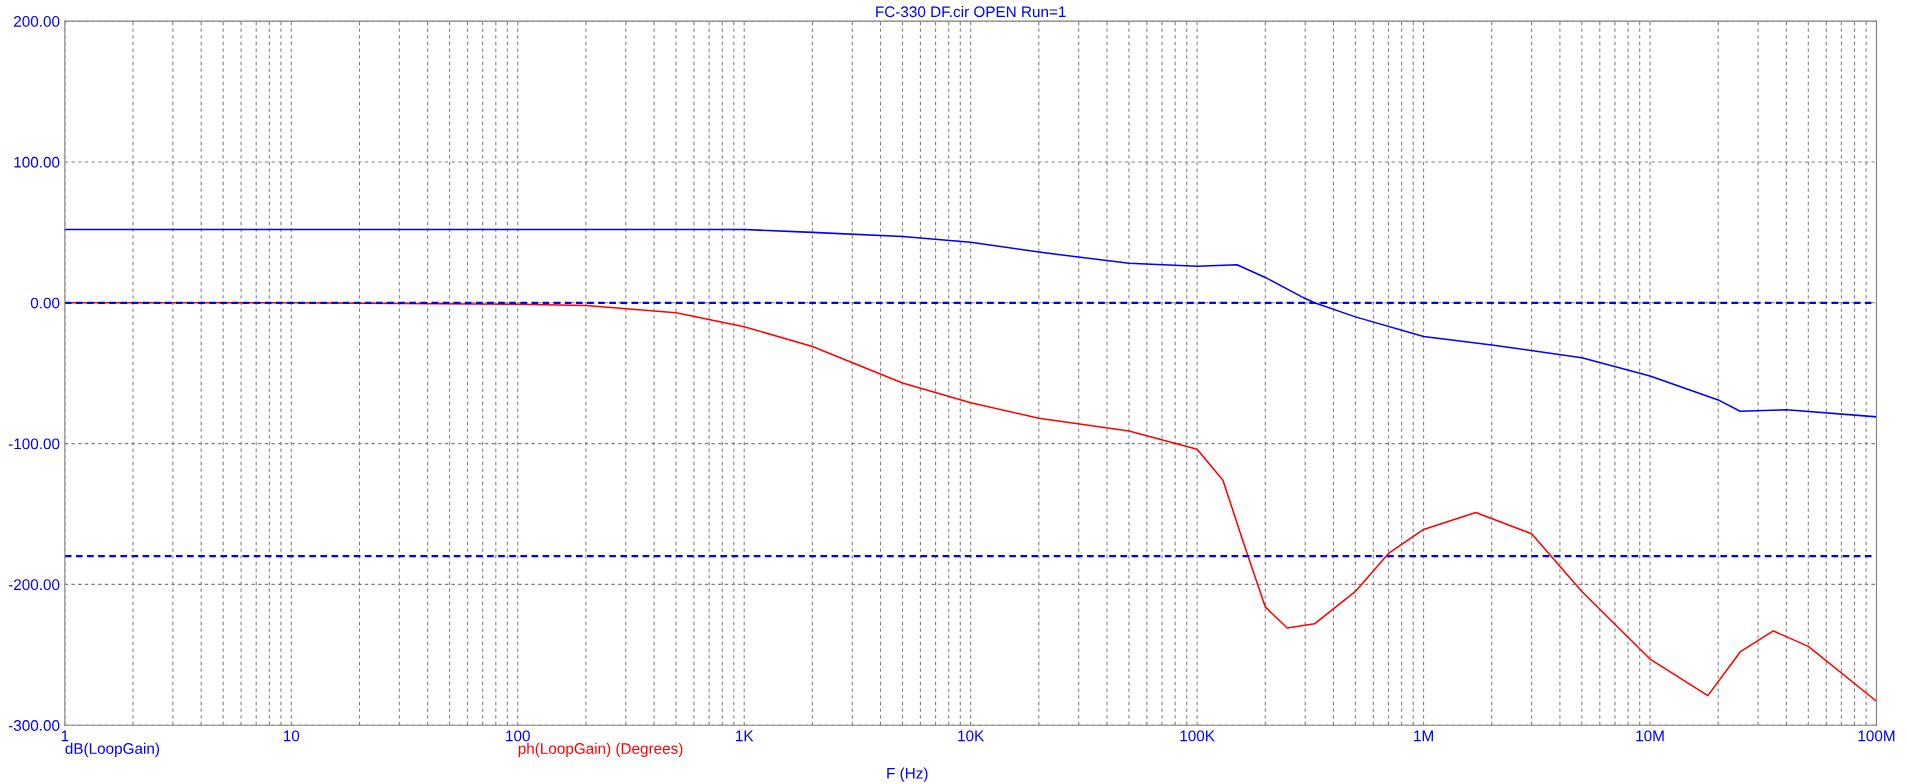  What do you see at coordinates (1650, 736) in the screenshot?
I see `x-tick-label: 10M` at bounding box center [1650, 736].